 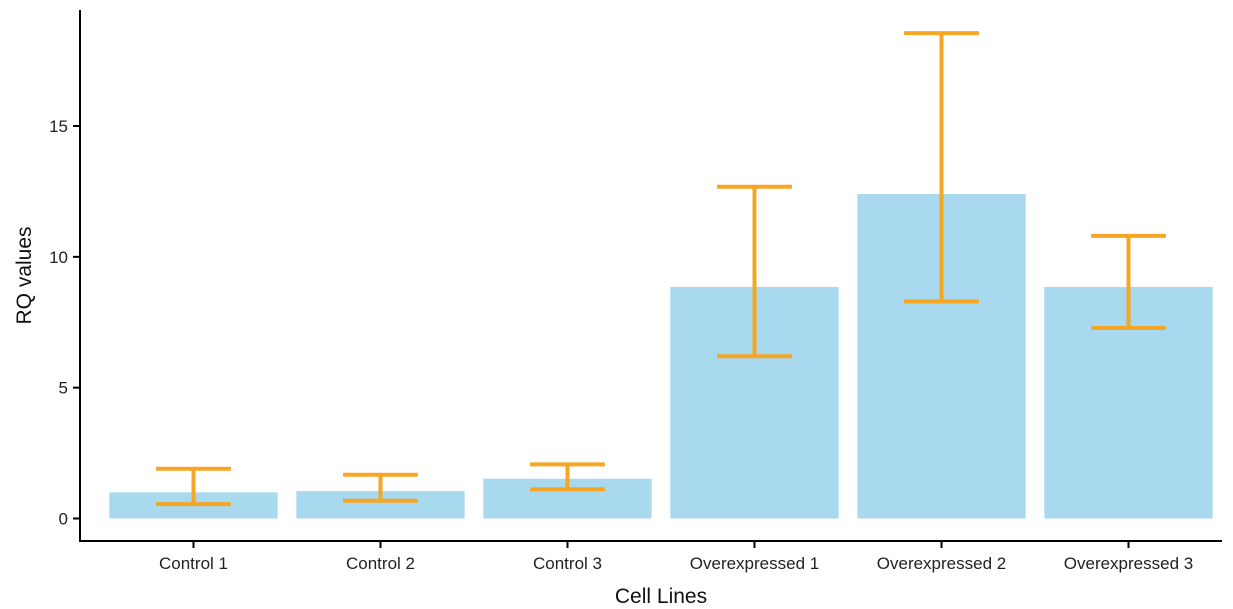 I want to click on x-tick-label: Overexpressed 1, so click(x=754, y=563).